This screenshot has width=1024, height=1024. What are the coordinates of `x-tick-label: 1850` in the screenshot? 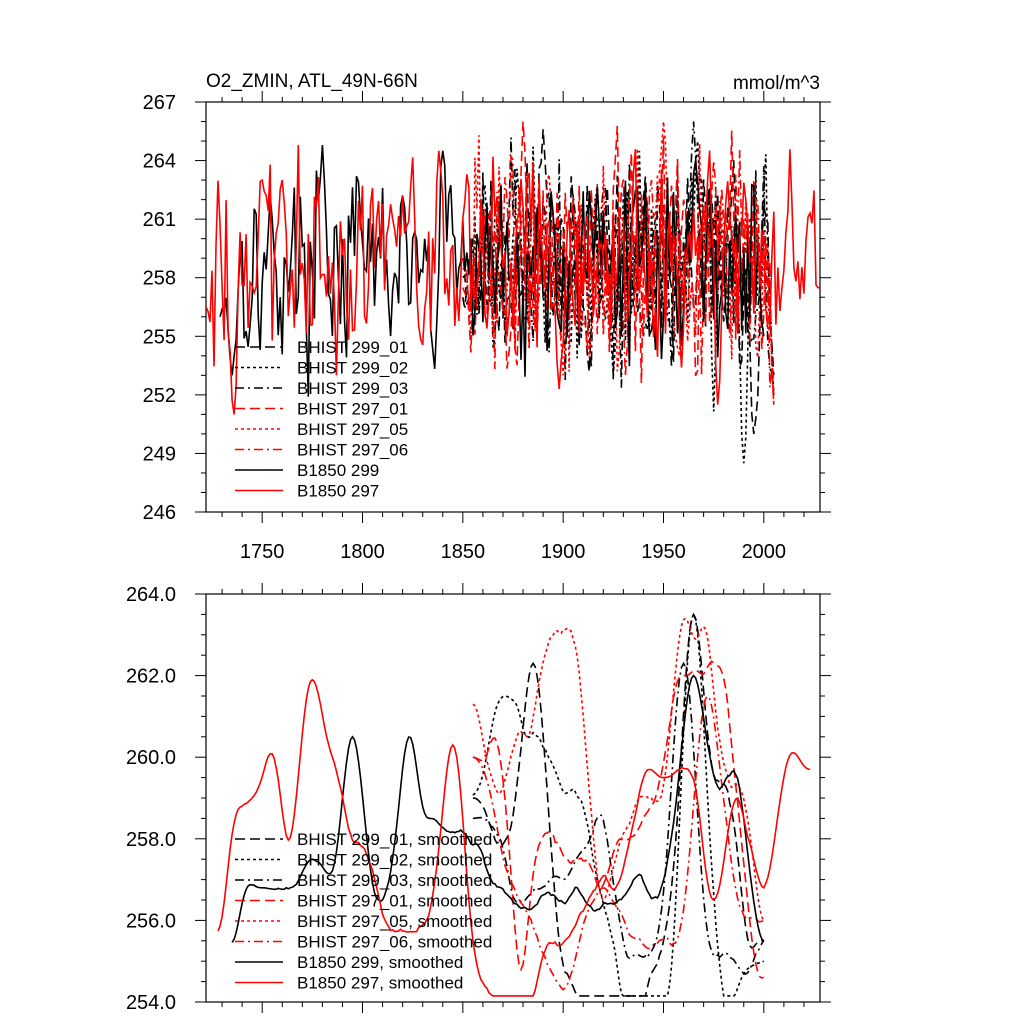 It's located at (463, 552).